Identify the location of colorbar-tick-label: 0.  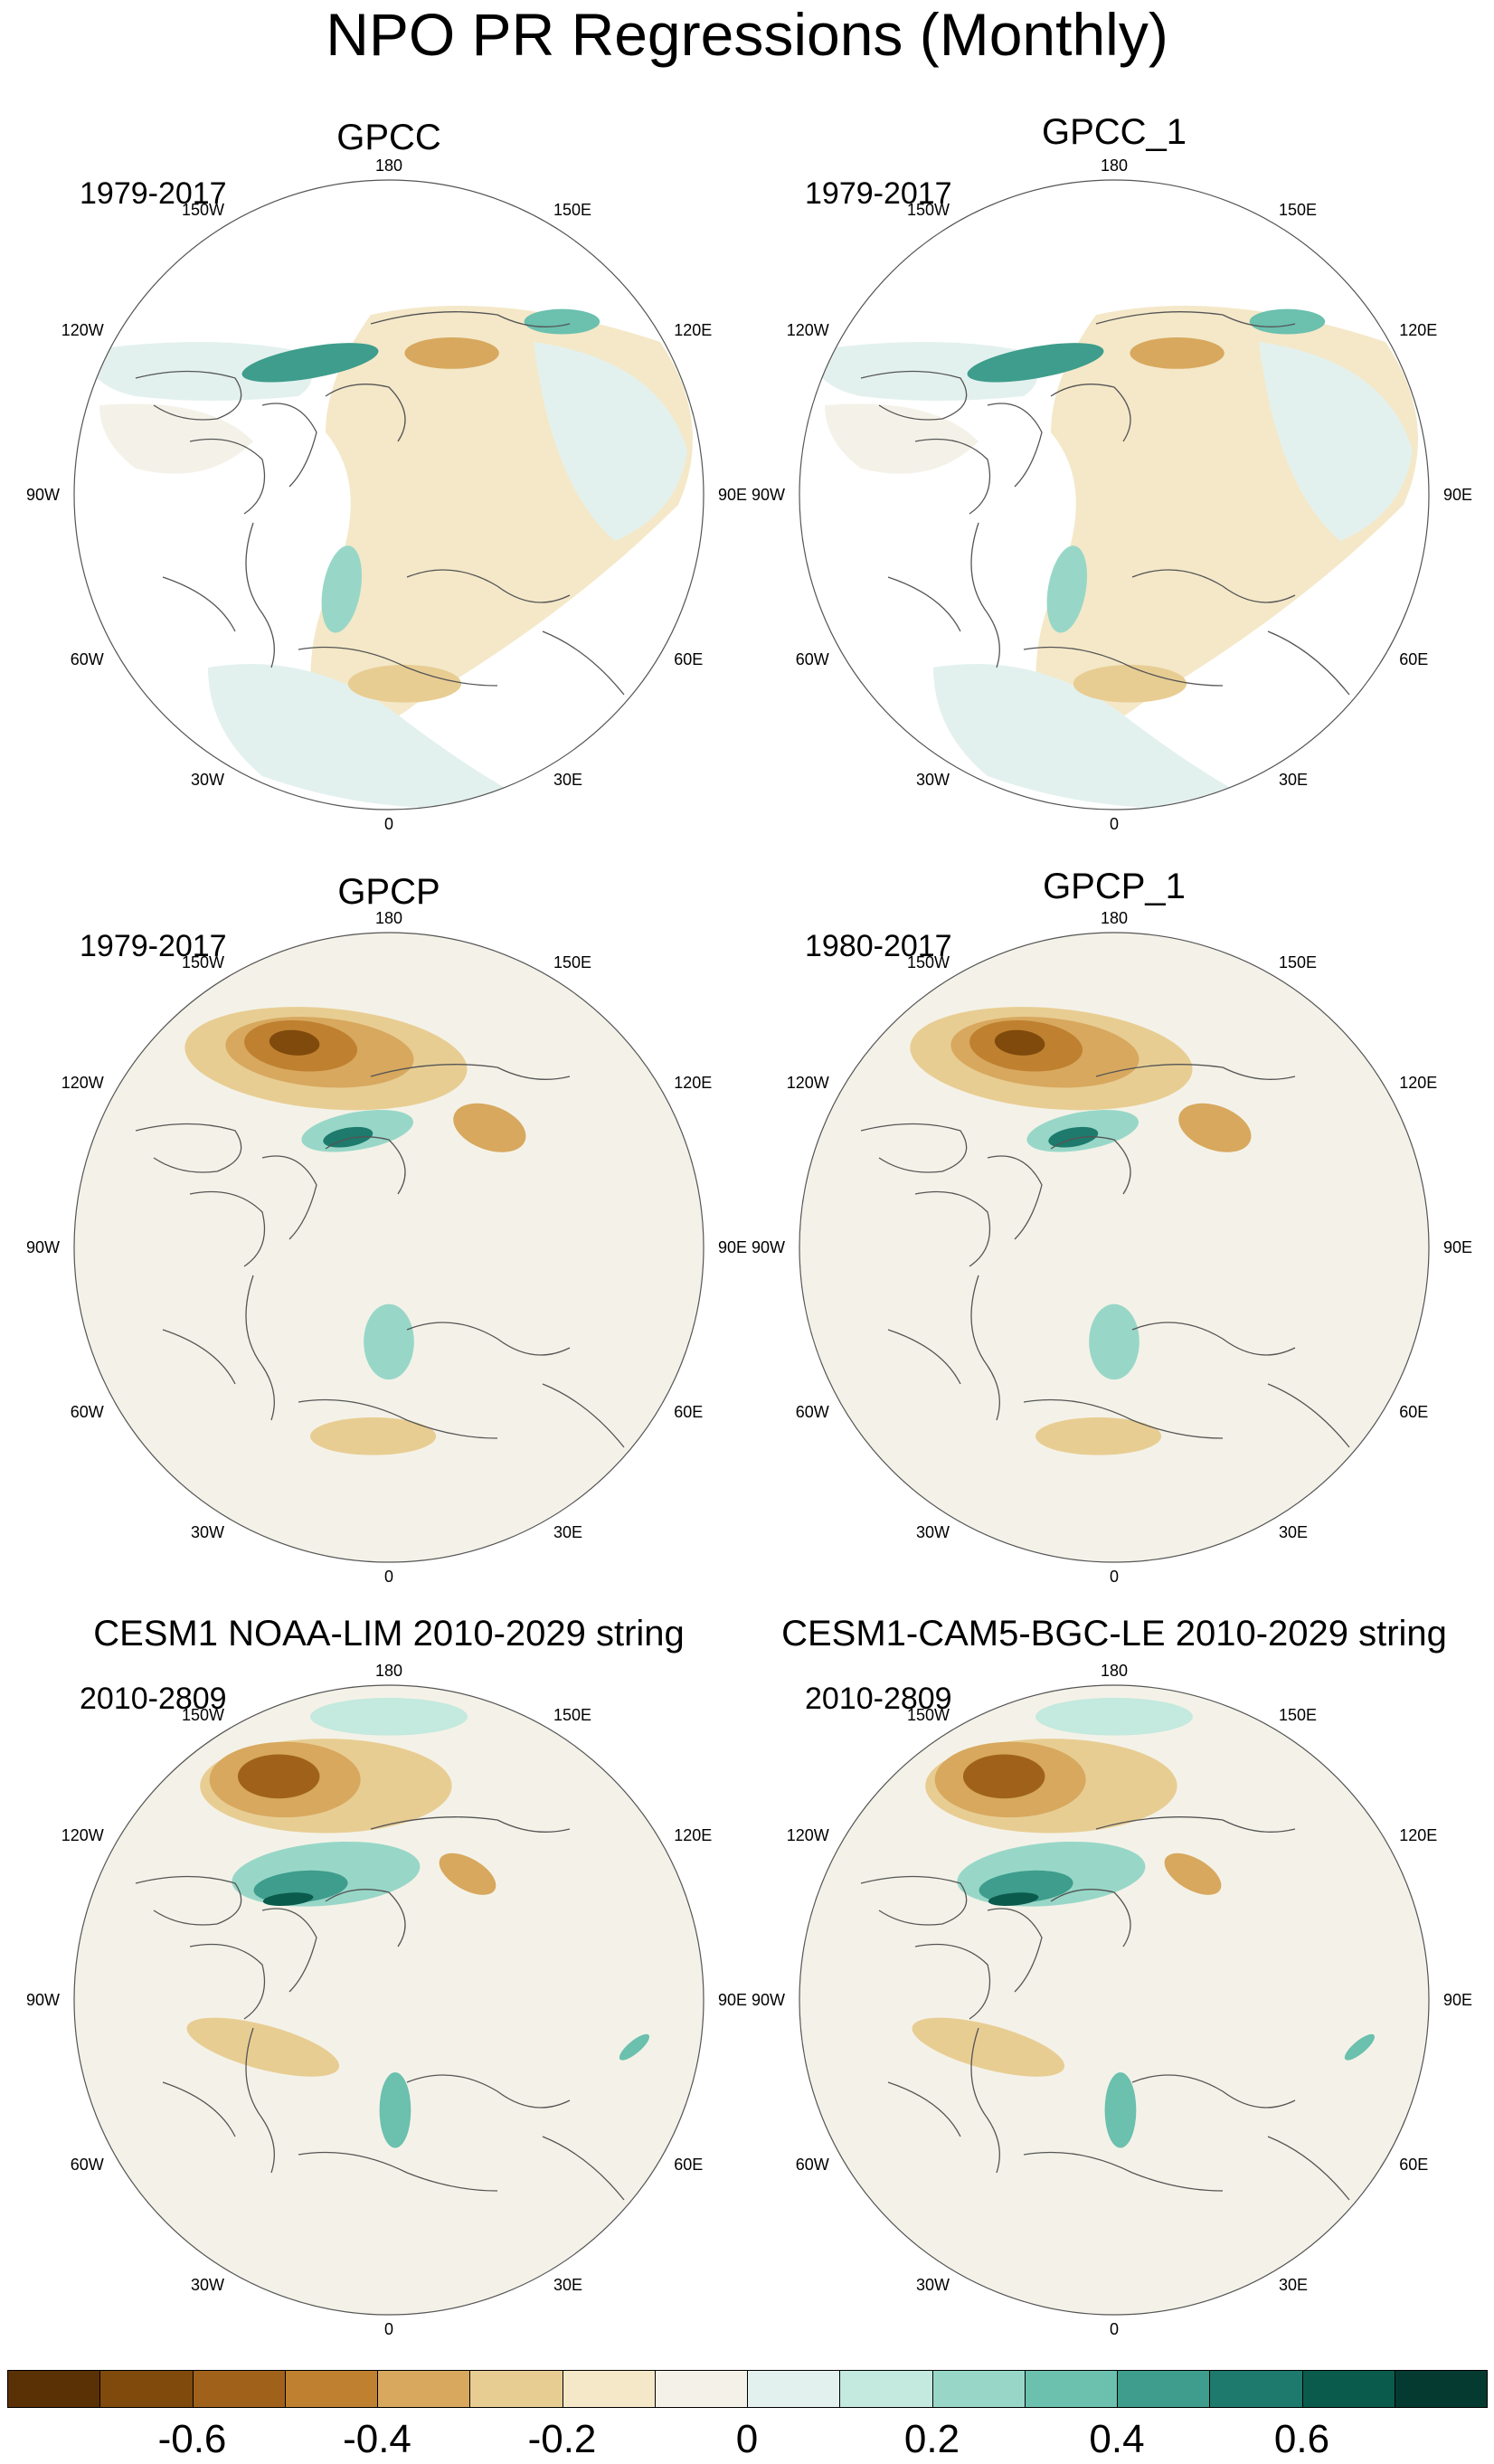
(747, 2439).